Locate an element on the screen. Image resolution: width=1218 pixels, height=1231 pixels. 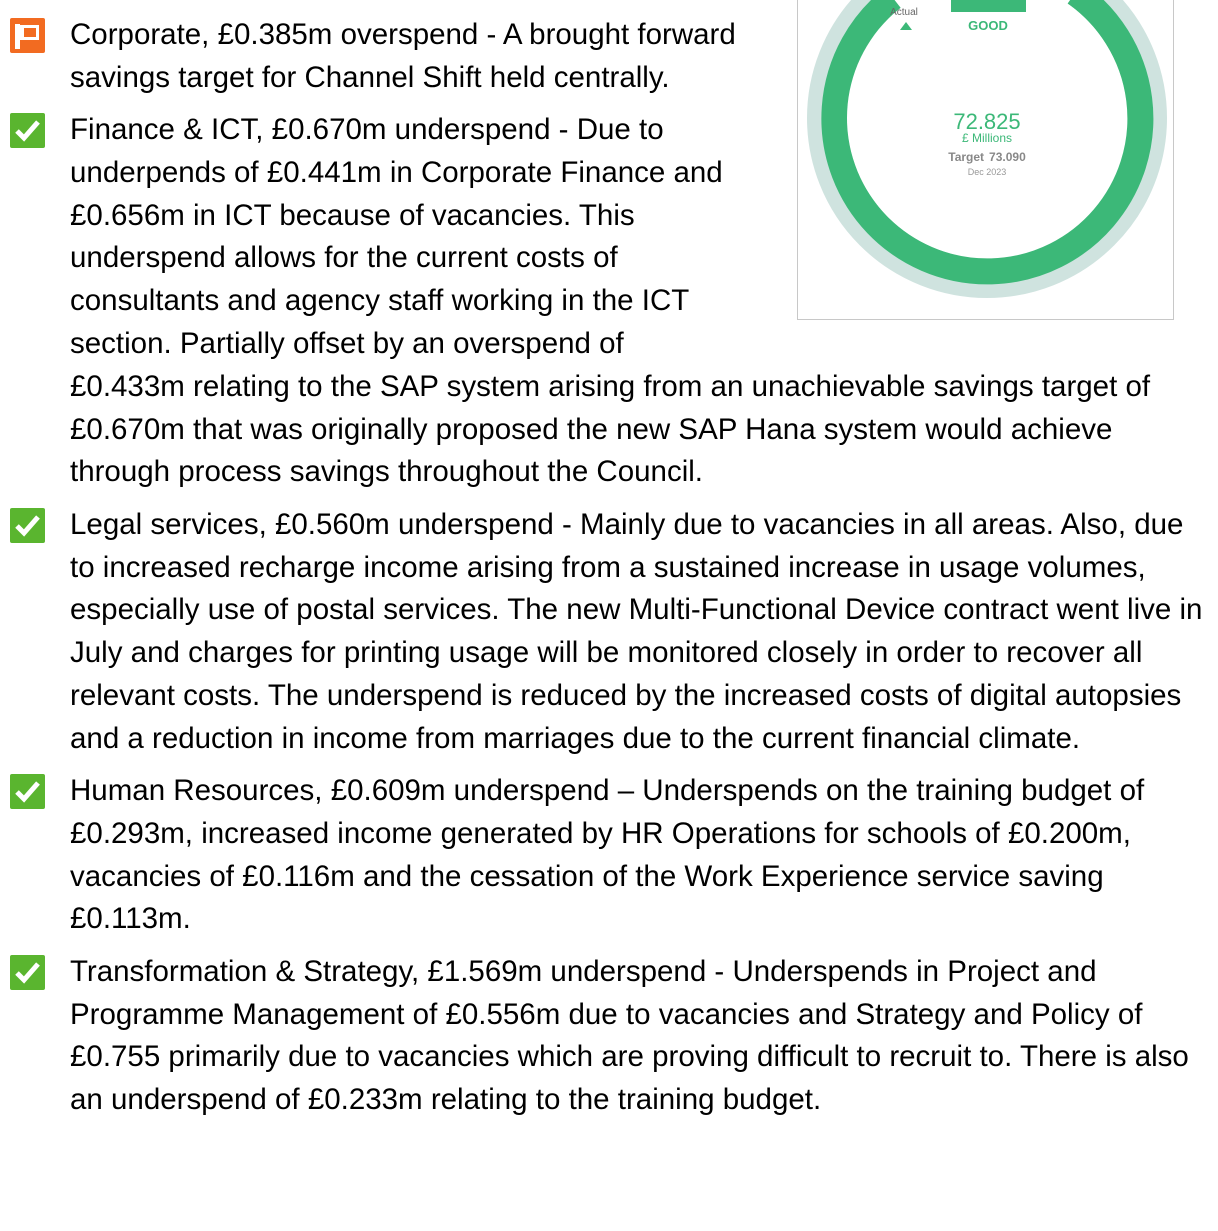
gauge-target: Target 73.090 is located at coordinates (987, 157).